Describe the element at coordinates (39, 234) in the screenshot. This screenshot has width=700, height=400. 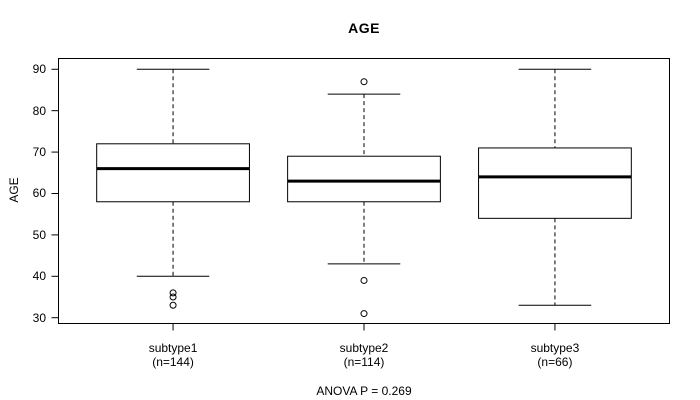
I see `y-tick-label: 50` at that location.